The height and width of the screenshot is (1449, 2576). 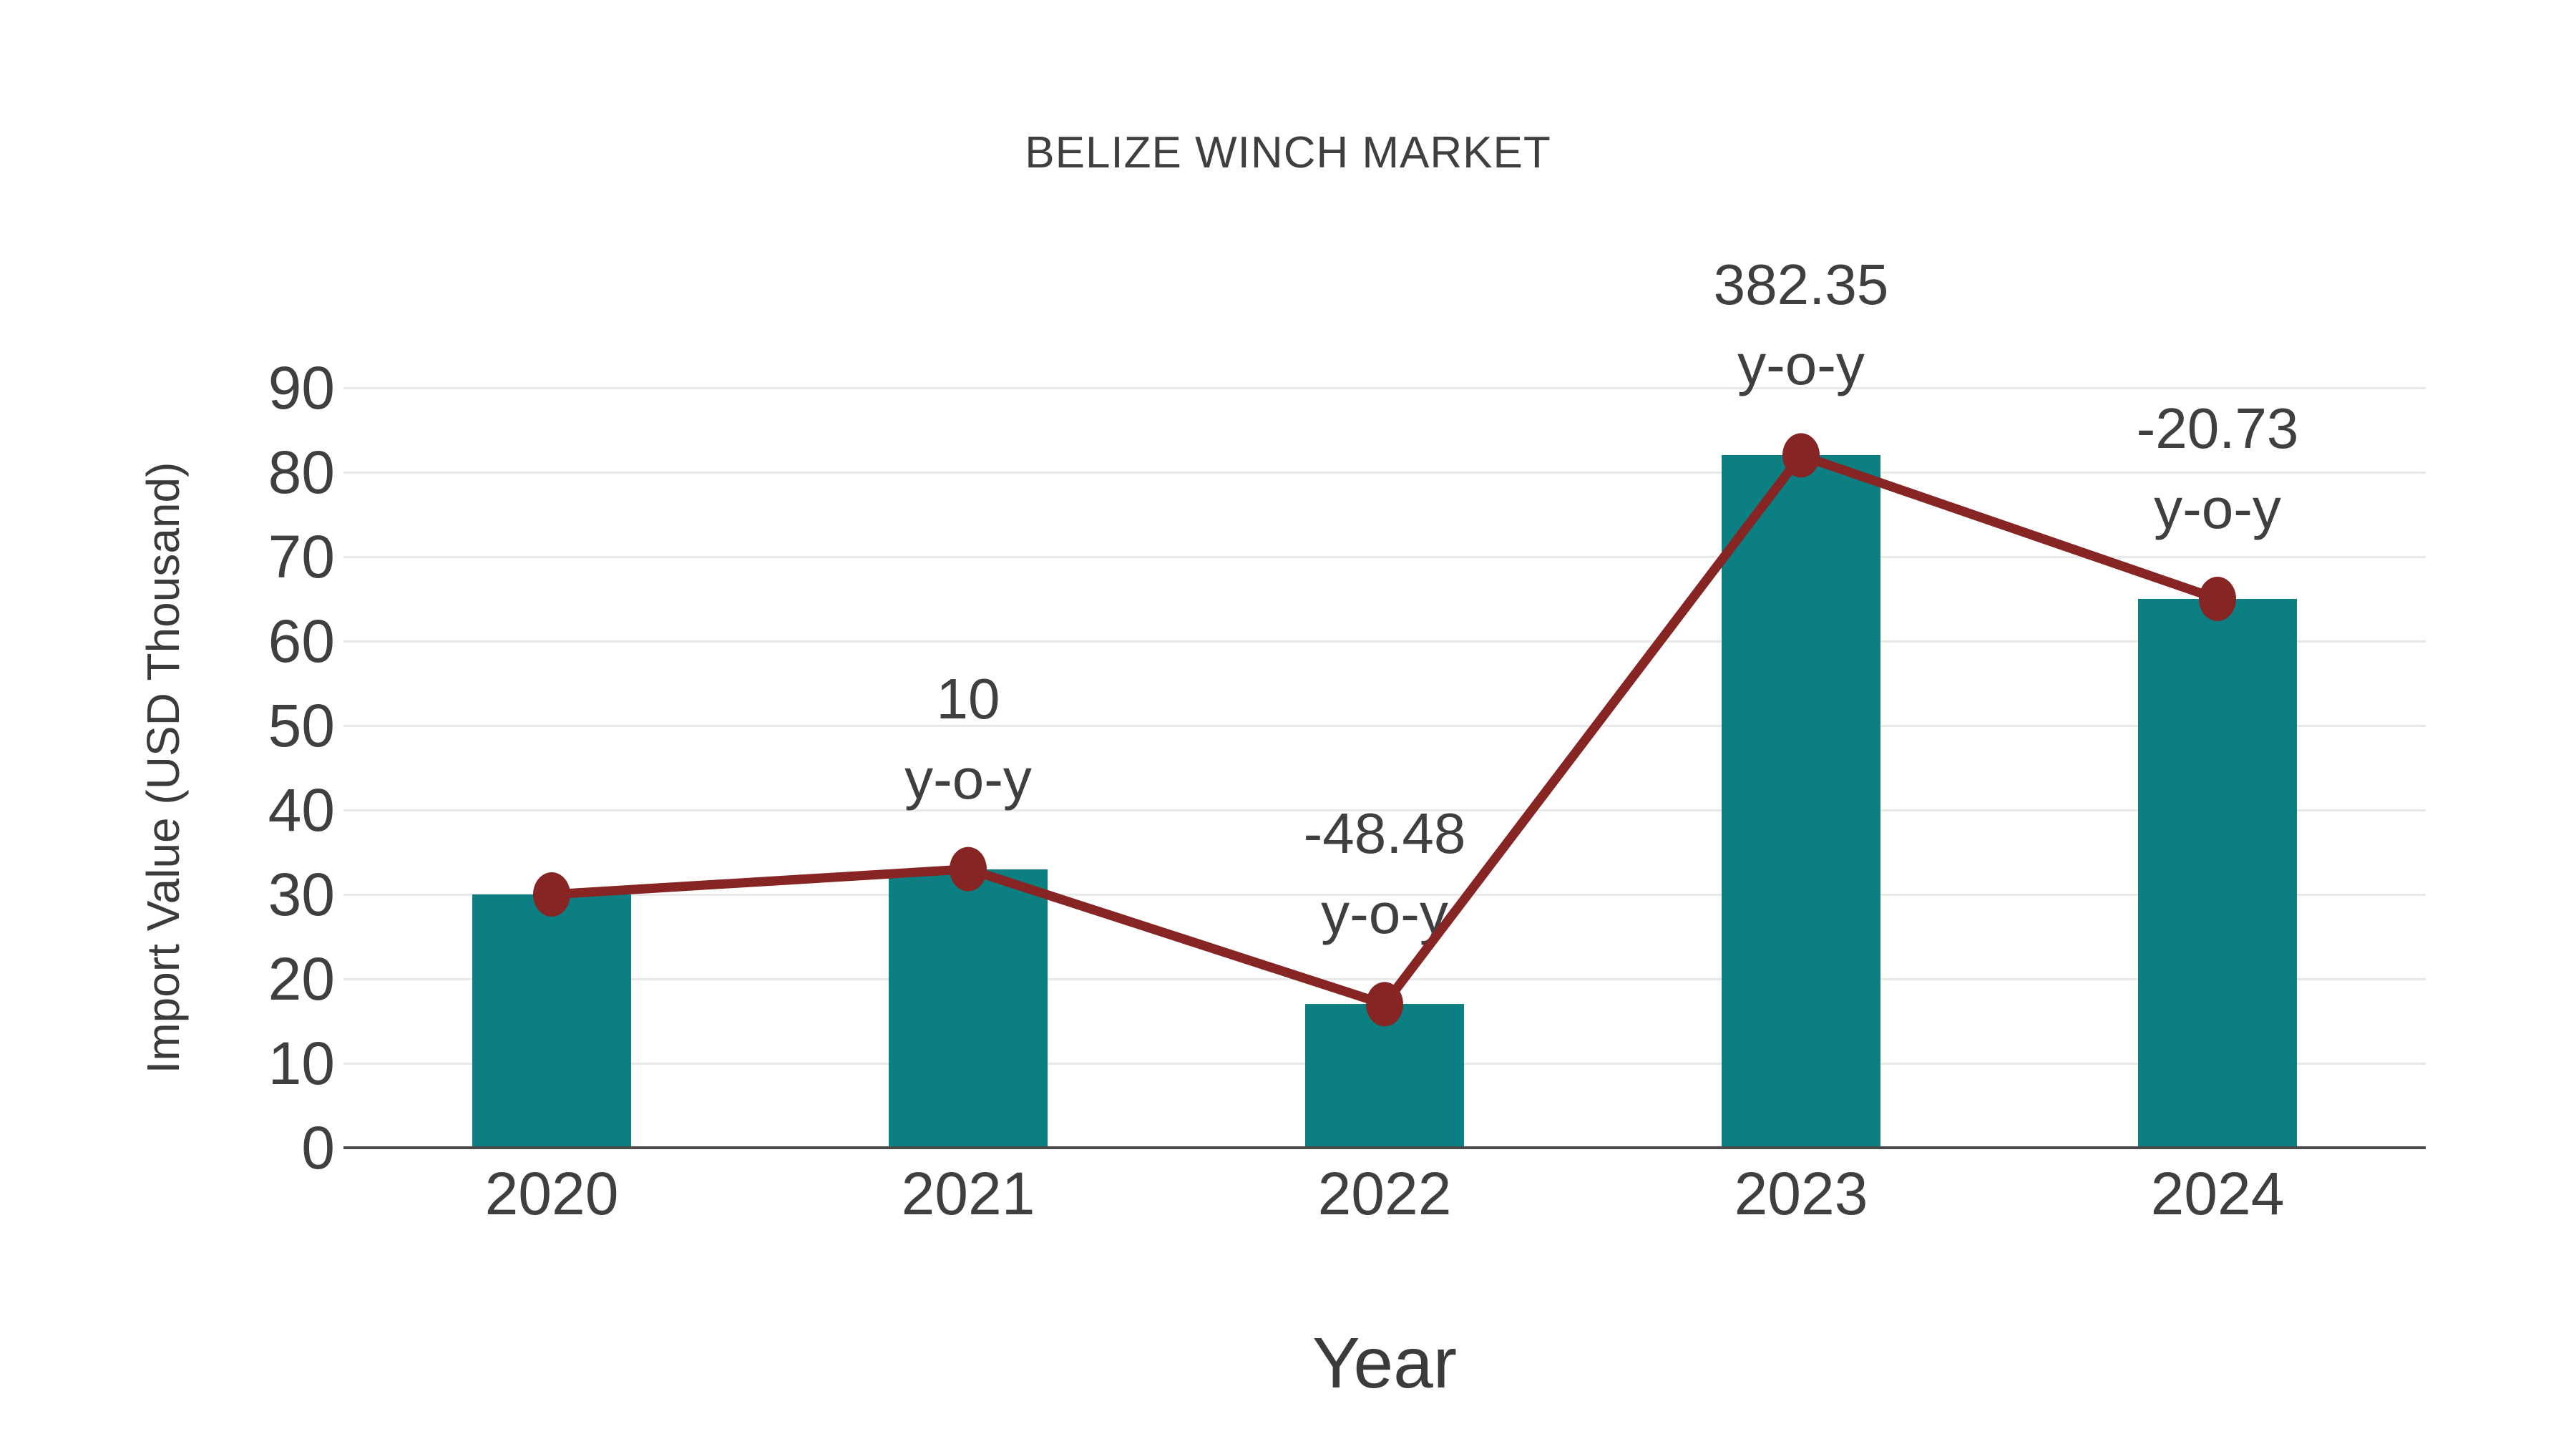 I want to click on bar-2022, so click(x=1384, y=1076).